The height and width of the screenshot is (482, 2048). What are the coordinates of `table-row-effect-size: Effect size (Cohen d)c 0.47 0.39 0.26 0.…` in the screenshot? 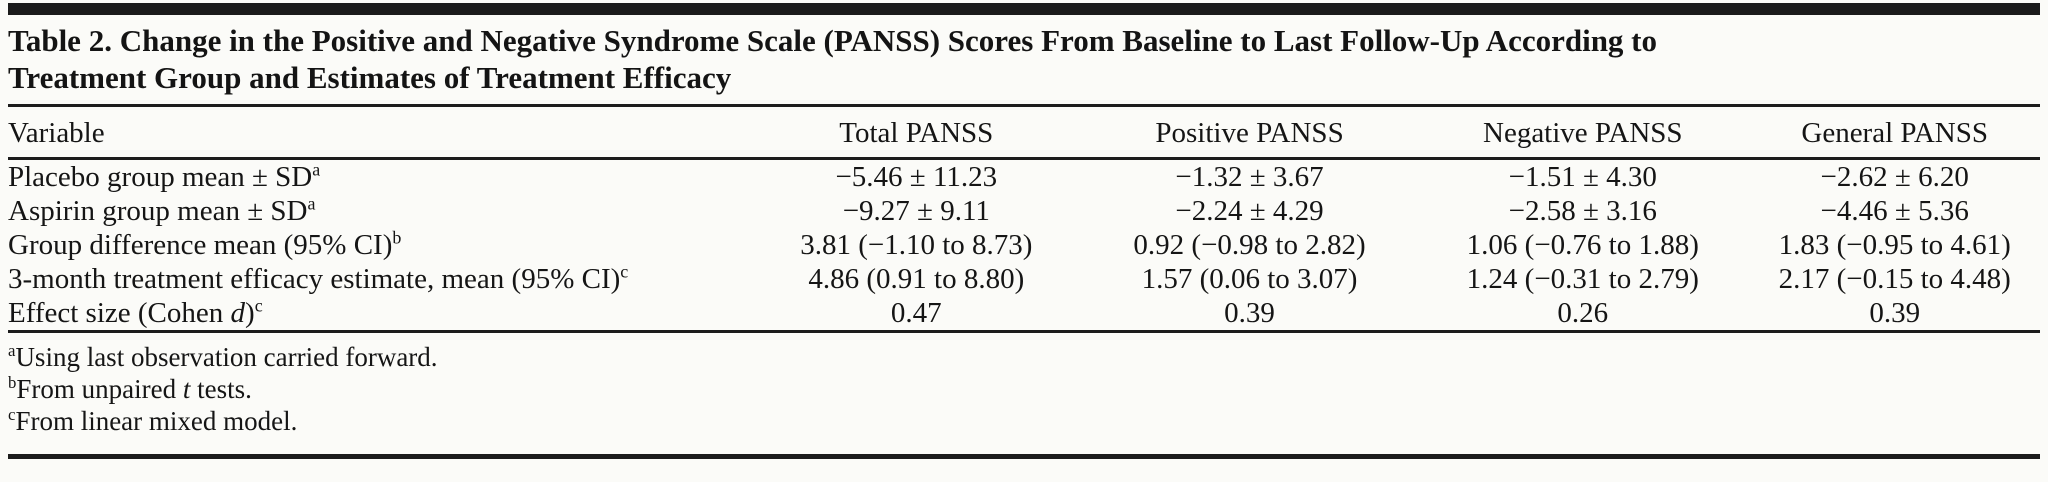 It's located at (1024, 314).